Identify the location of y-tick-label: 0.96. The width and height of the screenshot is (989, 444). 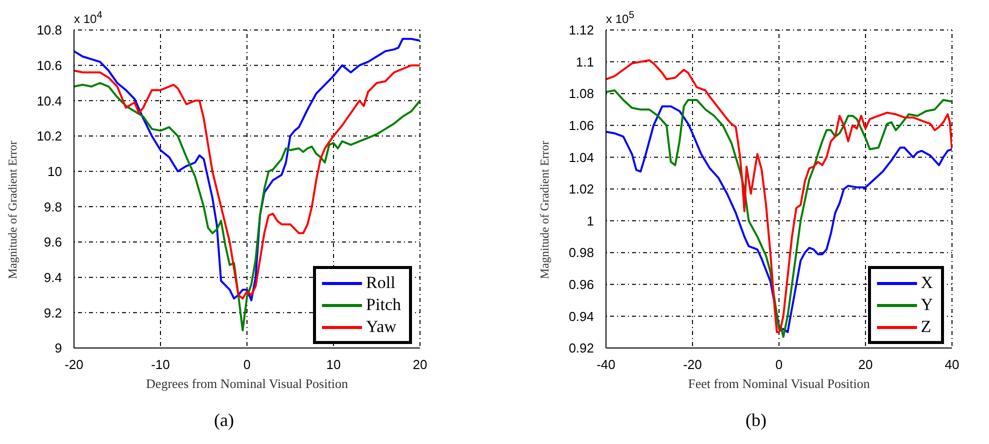
(581, 284).